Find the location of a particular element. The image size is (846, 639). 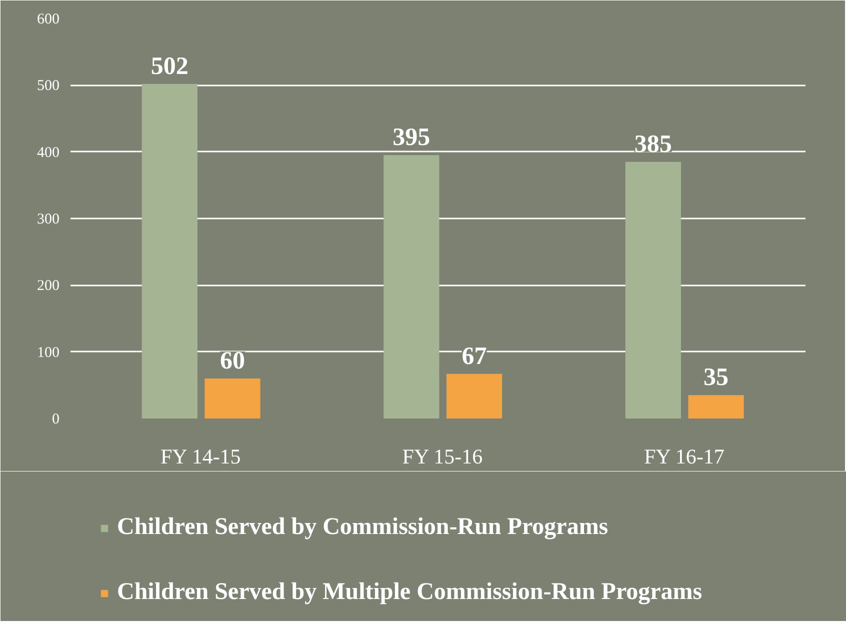

x-tick-label: FY 14-15 is located at coordinates (200, 456).